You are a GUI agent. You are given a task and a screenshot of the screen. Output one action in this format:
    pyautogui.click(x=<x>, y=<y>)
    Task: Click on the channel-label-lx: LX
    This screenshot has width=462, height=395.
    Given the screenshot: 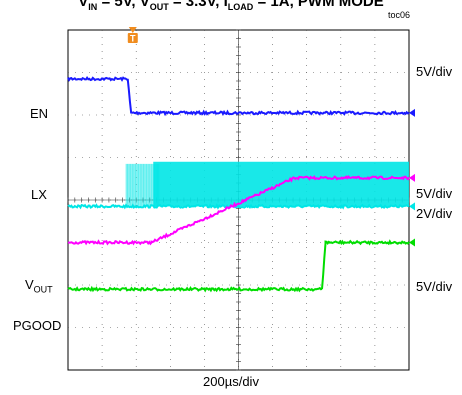 What is the action you would take?
    pyautogui.click(x=39, y=194)
    